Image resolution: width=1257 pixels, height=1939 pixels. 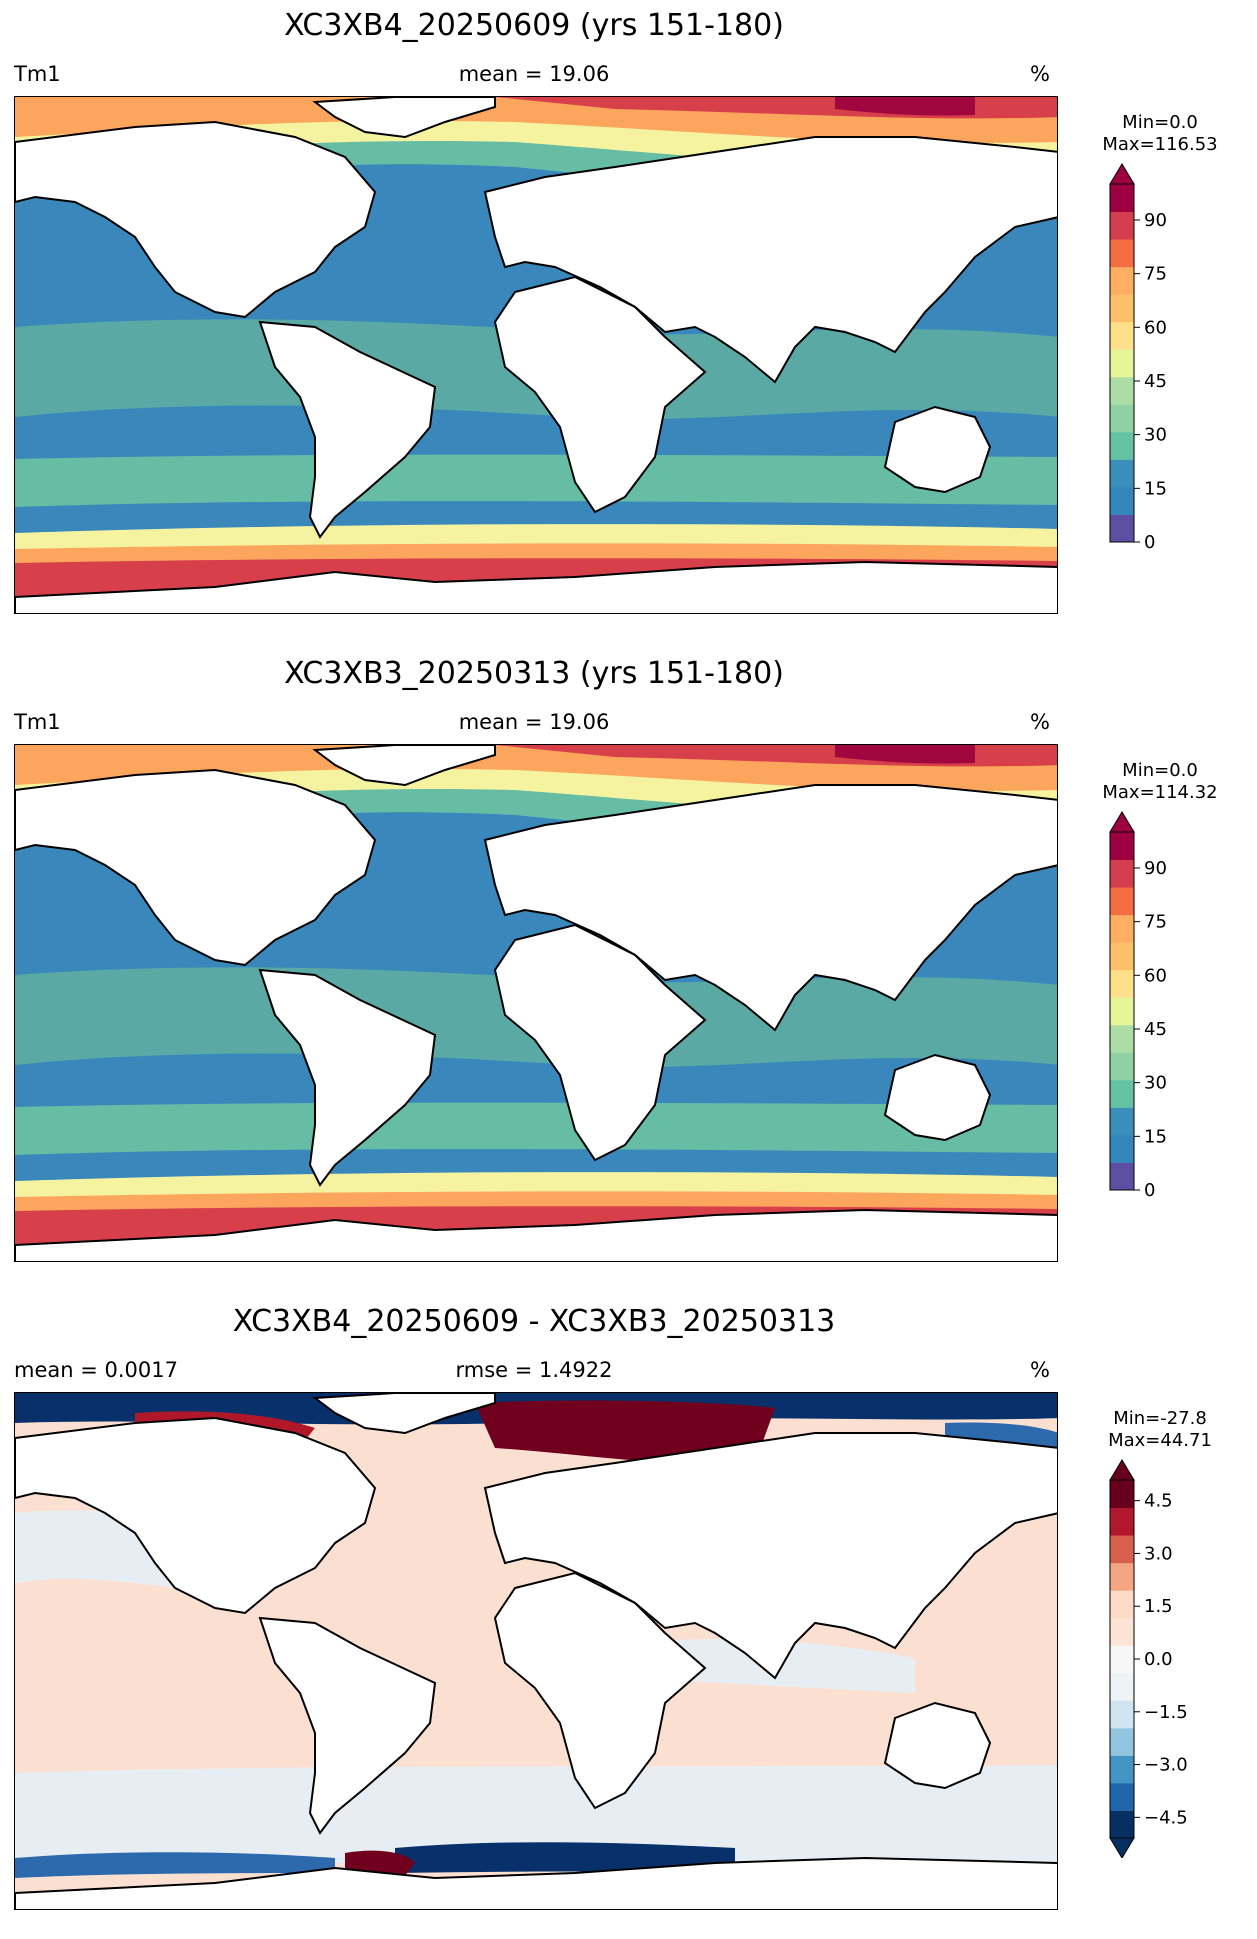 What do you see at coordinates (1138, 1006) in the screenshot?
I see `colorbar: 0 15 30 45 60 75 90` at bounding box center [1138, 1006].